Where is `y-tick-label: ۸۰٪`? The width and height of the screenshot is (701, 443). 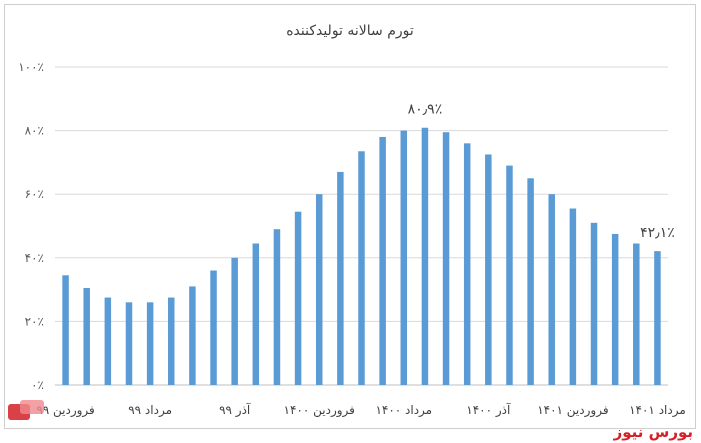
y-tick-label: ۸۰٪ is located at coordinates (34, 131).